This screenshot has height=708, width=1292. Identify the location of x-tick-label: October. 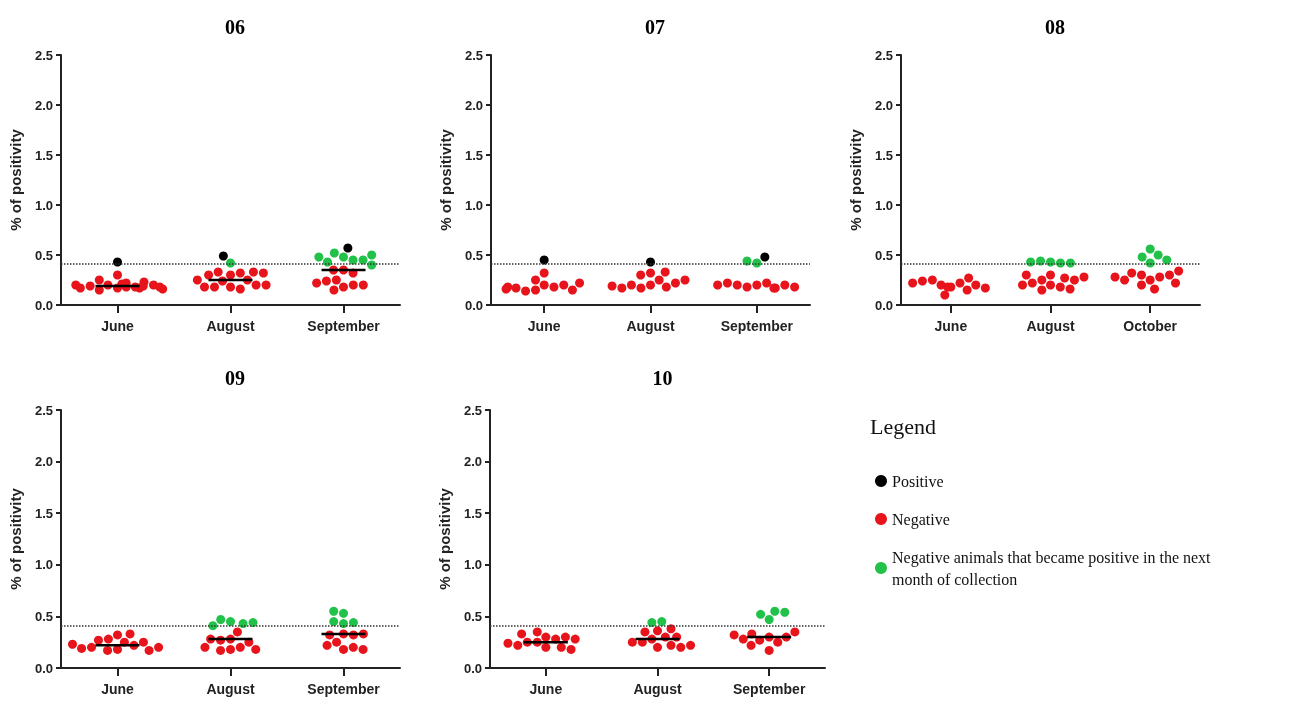
(1150, 326).